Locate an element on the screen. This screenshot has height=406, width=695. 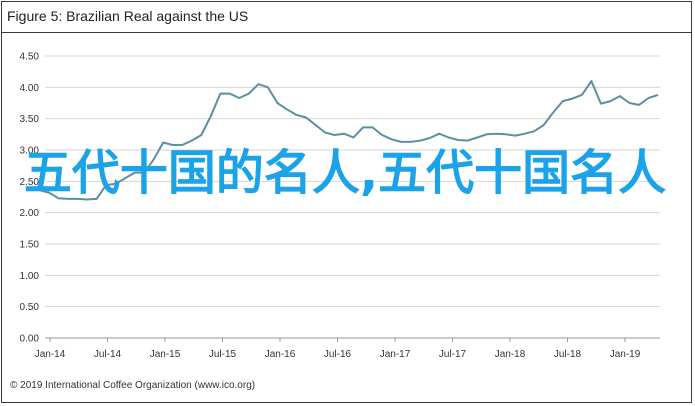
x-tick-label: Jul-17 is located at coordinates (453, 354).